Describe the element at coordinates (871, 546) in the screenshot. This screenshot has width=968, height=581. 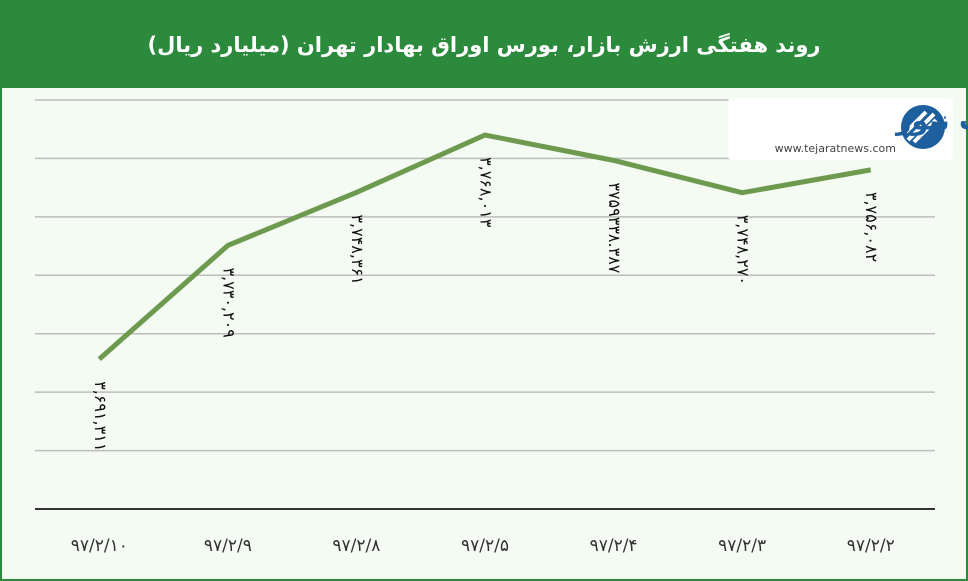
I see `x-tick-label: ۹۷/۲/۲` at that location.